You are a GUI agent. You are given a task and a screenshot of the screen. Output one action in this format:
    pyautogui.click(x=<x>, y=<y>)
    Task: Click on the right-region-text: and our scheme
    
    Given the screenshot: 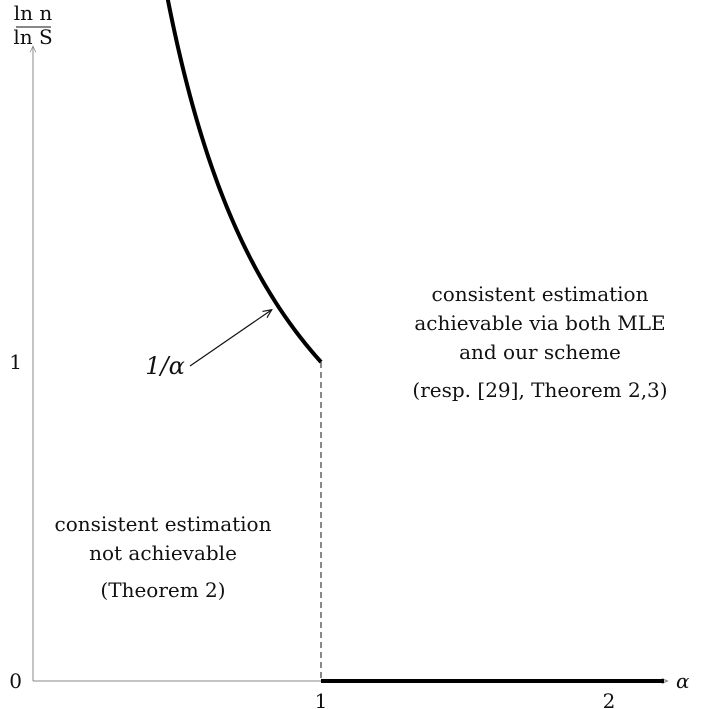 What is the action you would take?
    pyautogui.click(x=540, y=352)
    